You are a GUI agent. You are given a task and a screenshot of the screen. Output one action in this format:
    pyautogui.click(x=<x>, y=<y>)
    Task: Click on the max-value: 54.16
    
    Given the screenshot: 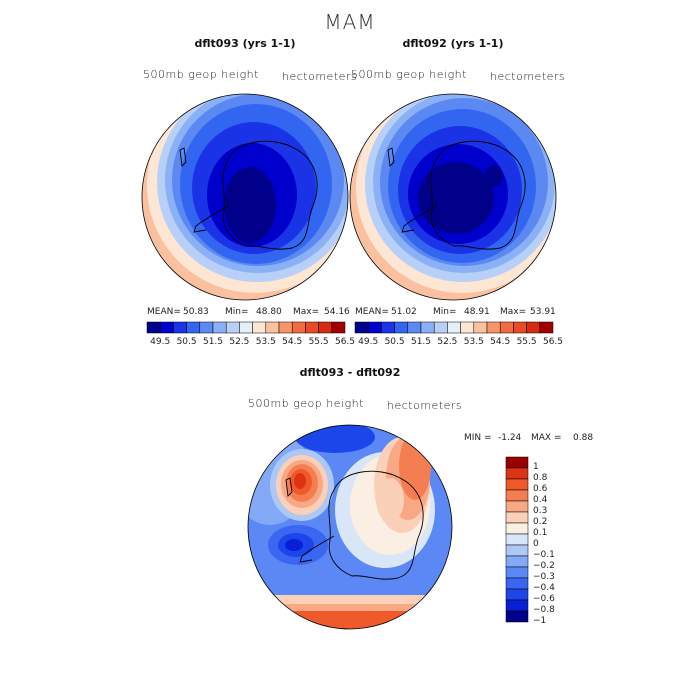 What is the action you would take?
    pyautogui.click(x=337, y=312)
    